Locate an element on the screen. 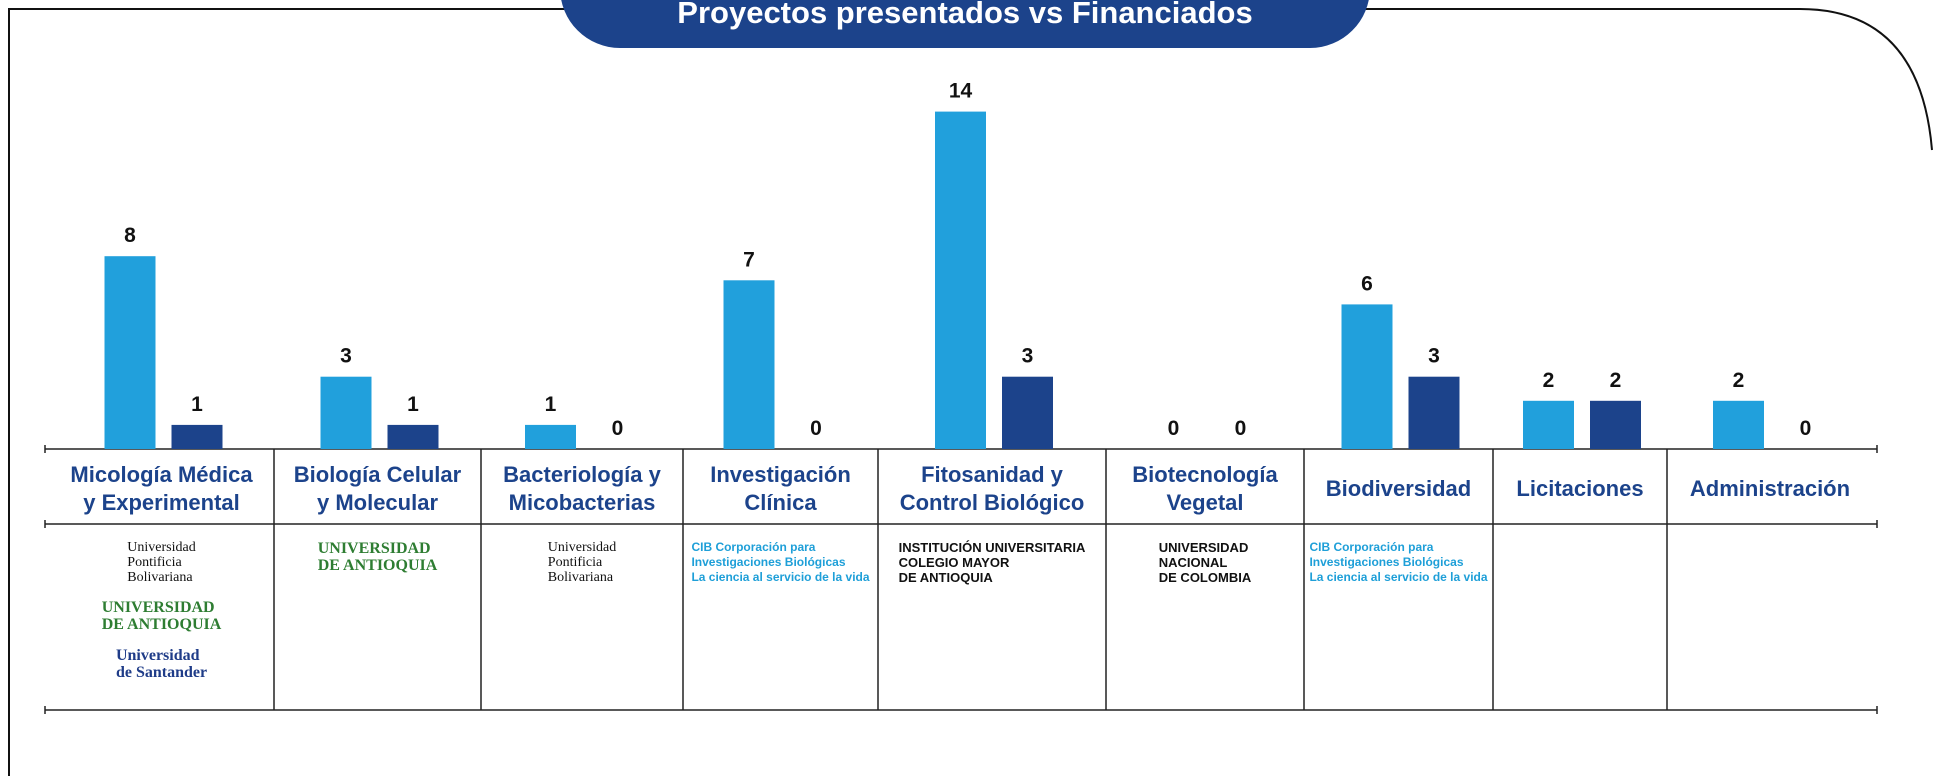  category-label: Bacteriología y Micobacterias is located at coordinates (582, 488).